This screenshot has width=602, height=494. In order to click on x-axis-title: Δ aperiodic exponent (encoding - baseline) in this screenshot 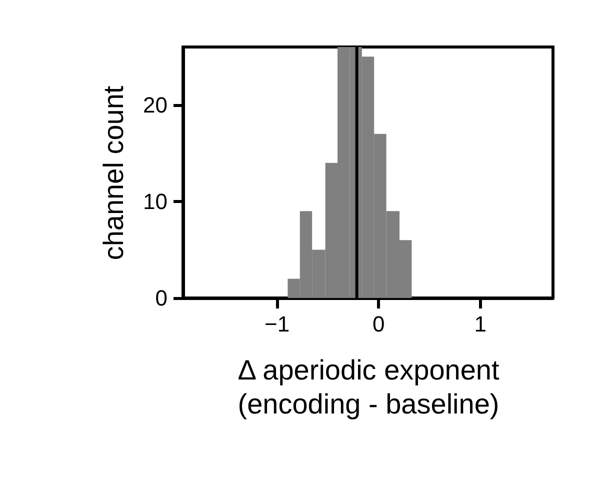, I will do `click(369, 387)`.